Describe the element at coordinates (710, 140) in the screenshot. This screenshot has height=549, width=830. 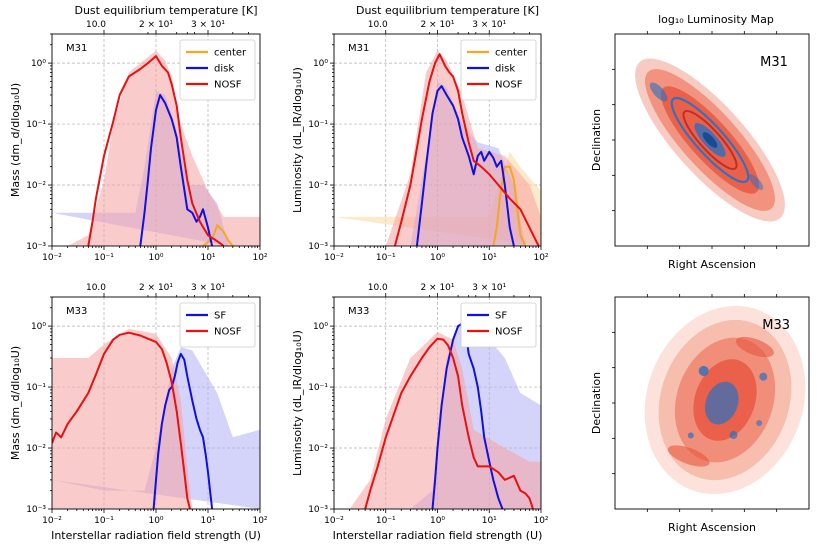
I see `m31-galaxy-image` at that location.